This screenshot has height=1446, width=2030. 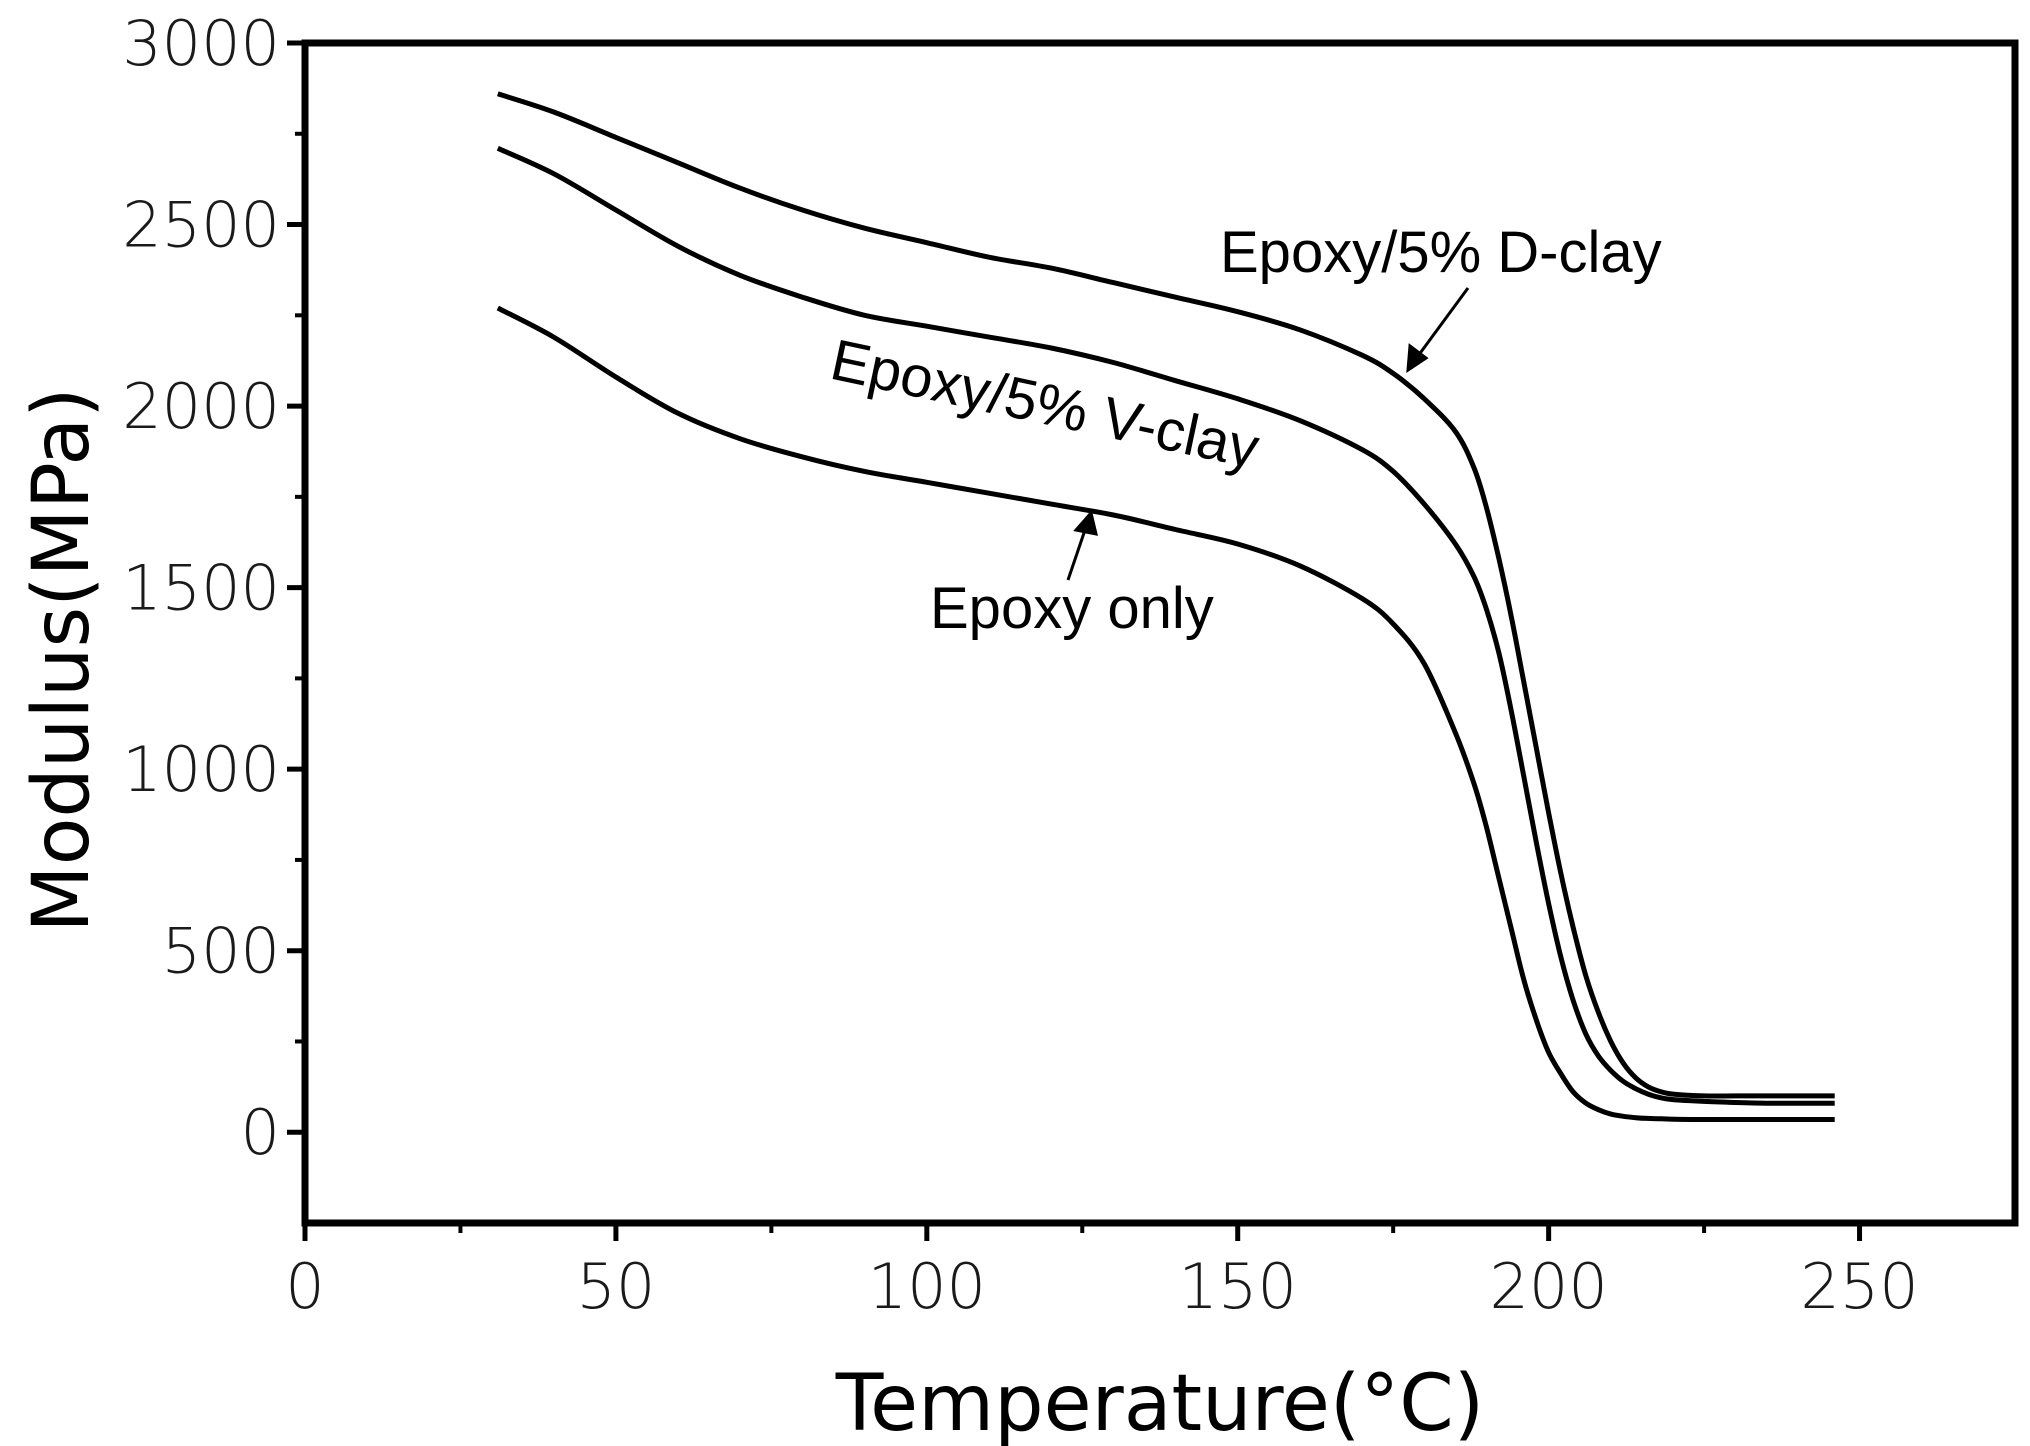 I want to click on x-tick-label: 200, so click(x=1548, y=1286).